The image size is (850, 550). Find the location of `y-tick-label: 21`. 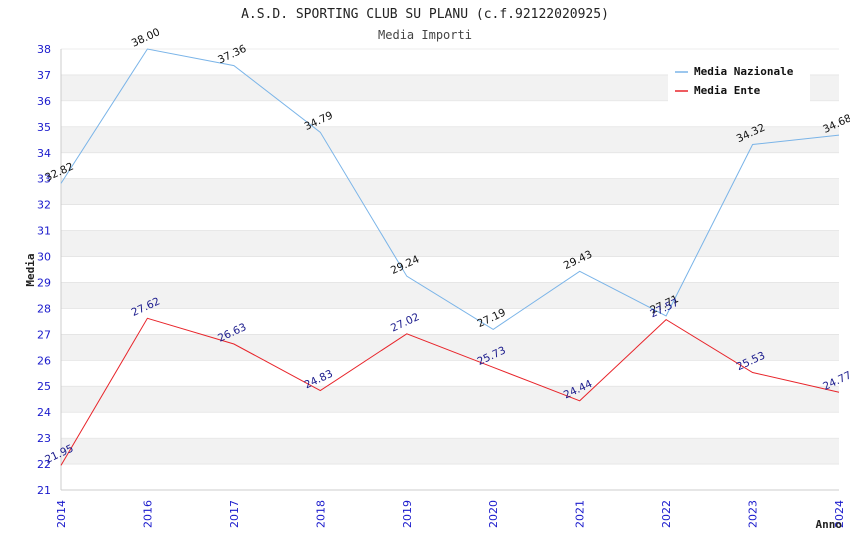

y-tick-label: 21 is located at coordinates (44, 490).